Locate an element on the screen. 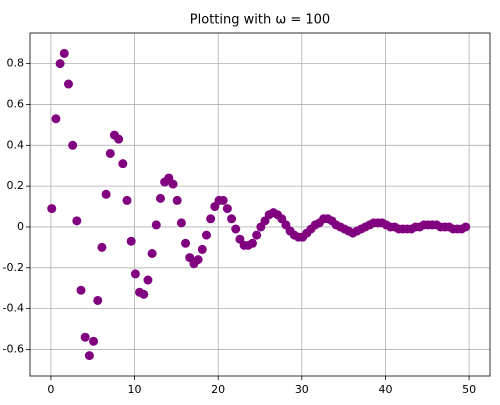 The height and width of the screenshot is (405, 500). y-tick-label: 0.6 is located at coordinates (16, 103).